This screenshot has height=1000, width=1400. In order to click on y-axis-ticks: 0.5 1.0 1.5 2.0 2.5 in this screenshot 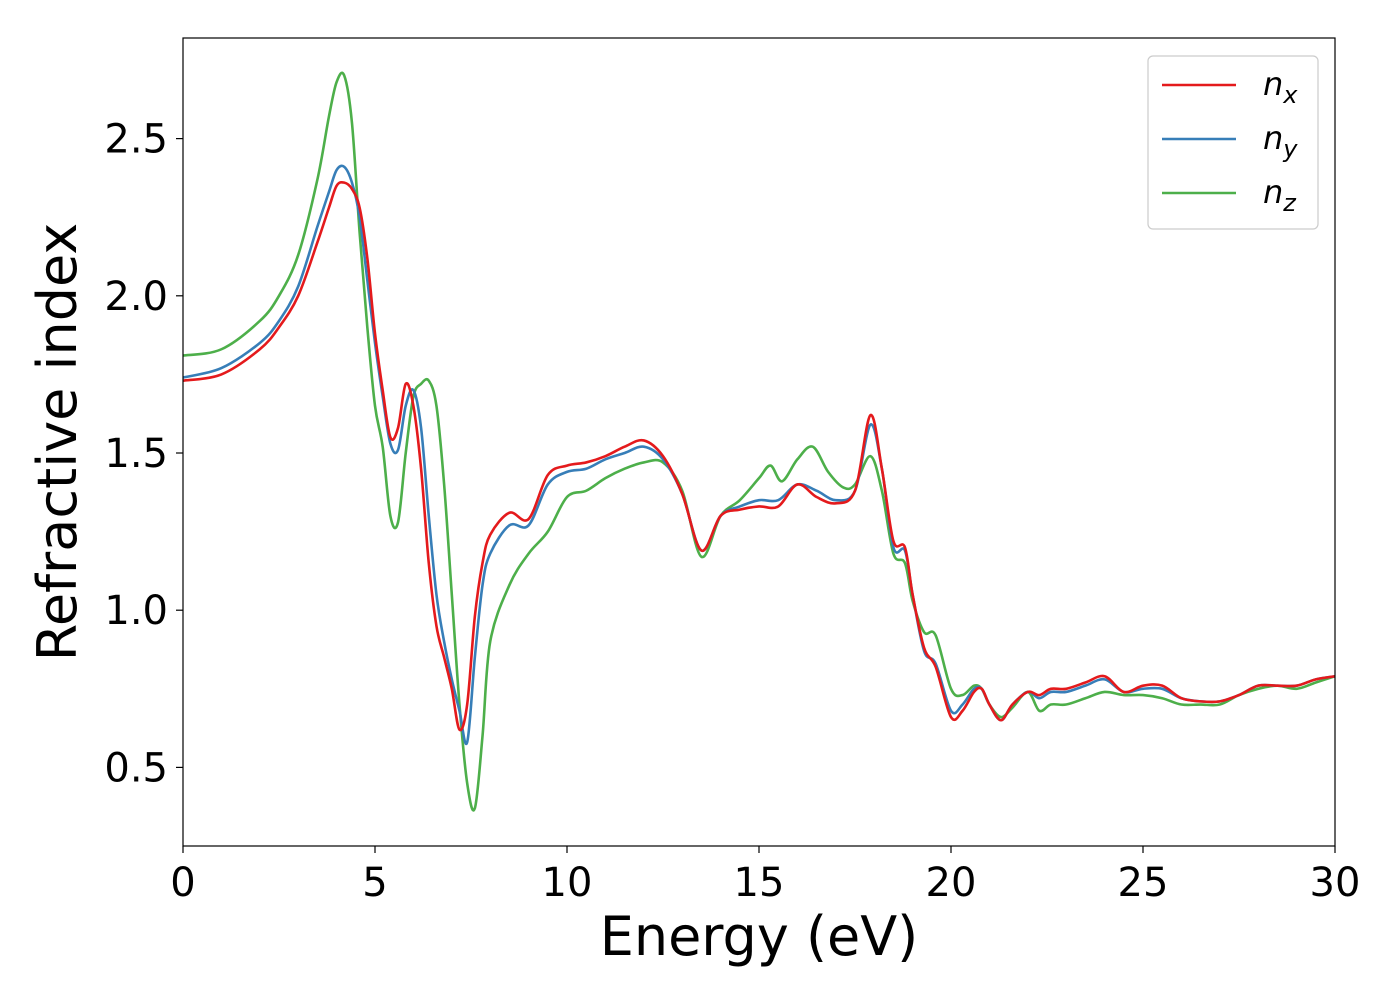, I will do `click(143, 454)`.